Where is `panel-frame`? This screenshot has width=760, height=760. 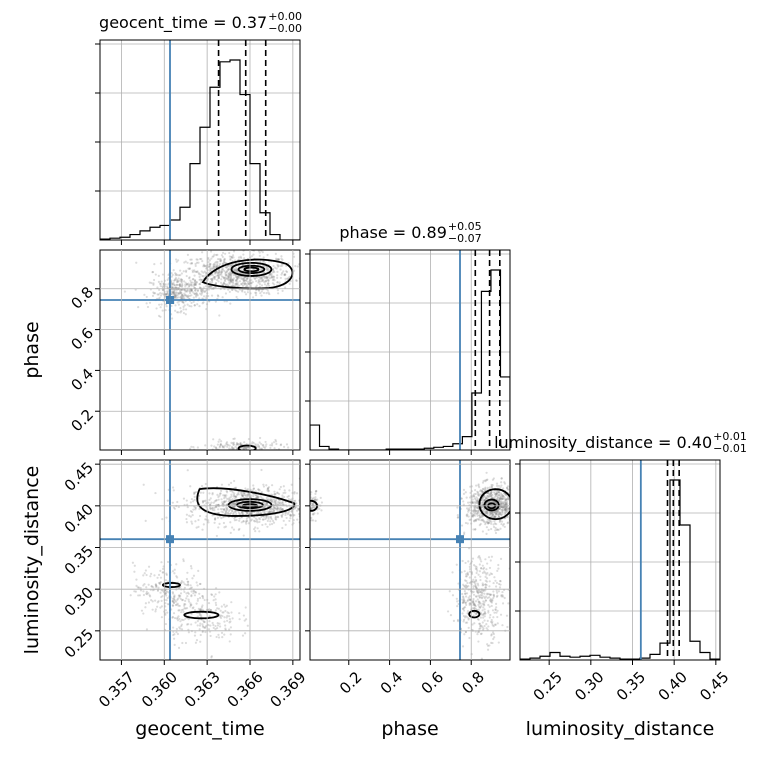 panel-frame is located at coordinates (410, 350).